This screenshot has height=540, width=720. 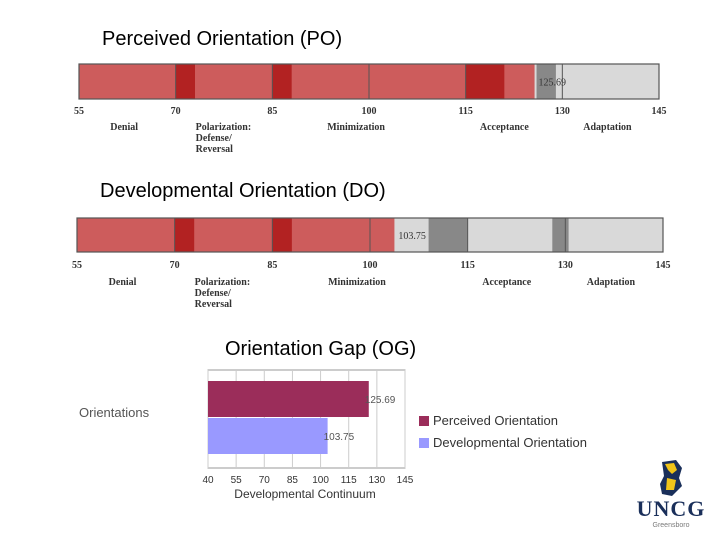 What do you see at coordinates (304, 494) in the screenshot?
I see `og-xlabel: Developmental Continuum` at bounding box center [304, 494].